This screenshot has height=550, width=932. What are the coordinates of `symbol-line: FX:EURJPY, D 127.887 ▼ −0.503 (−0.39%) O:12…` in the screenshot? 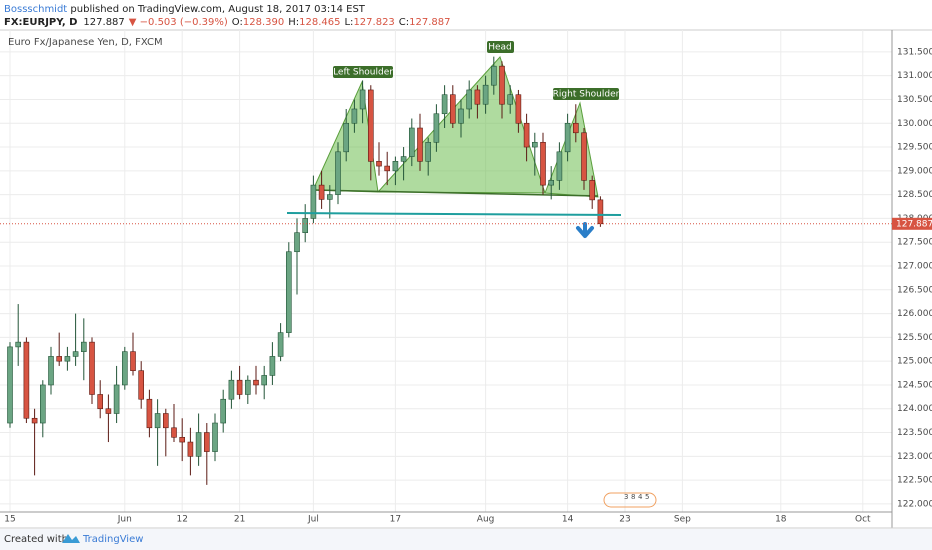 It's located at (227, 22).